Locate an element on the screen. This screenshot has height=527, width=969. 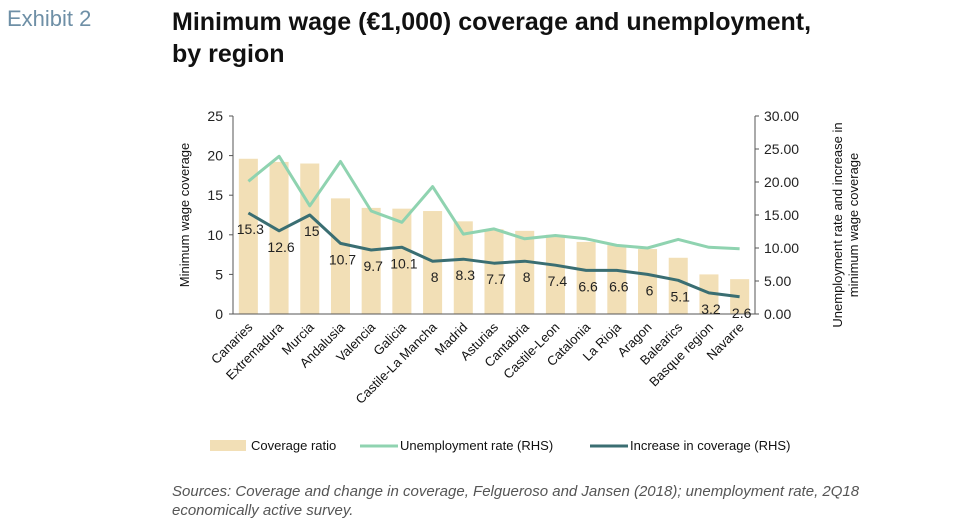
increase-data-label: 15.3 is located at coordinates (250, 229).